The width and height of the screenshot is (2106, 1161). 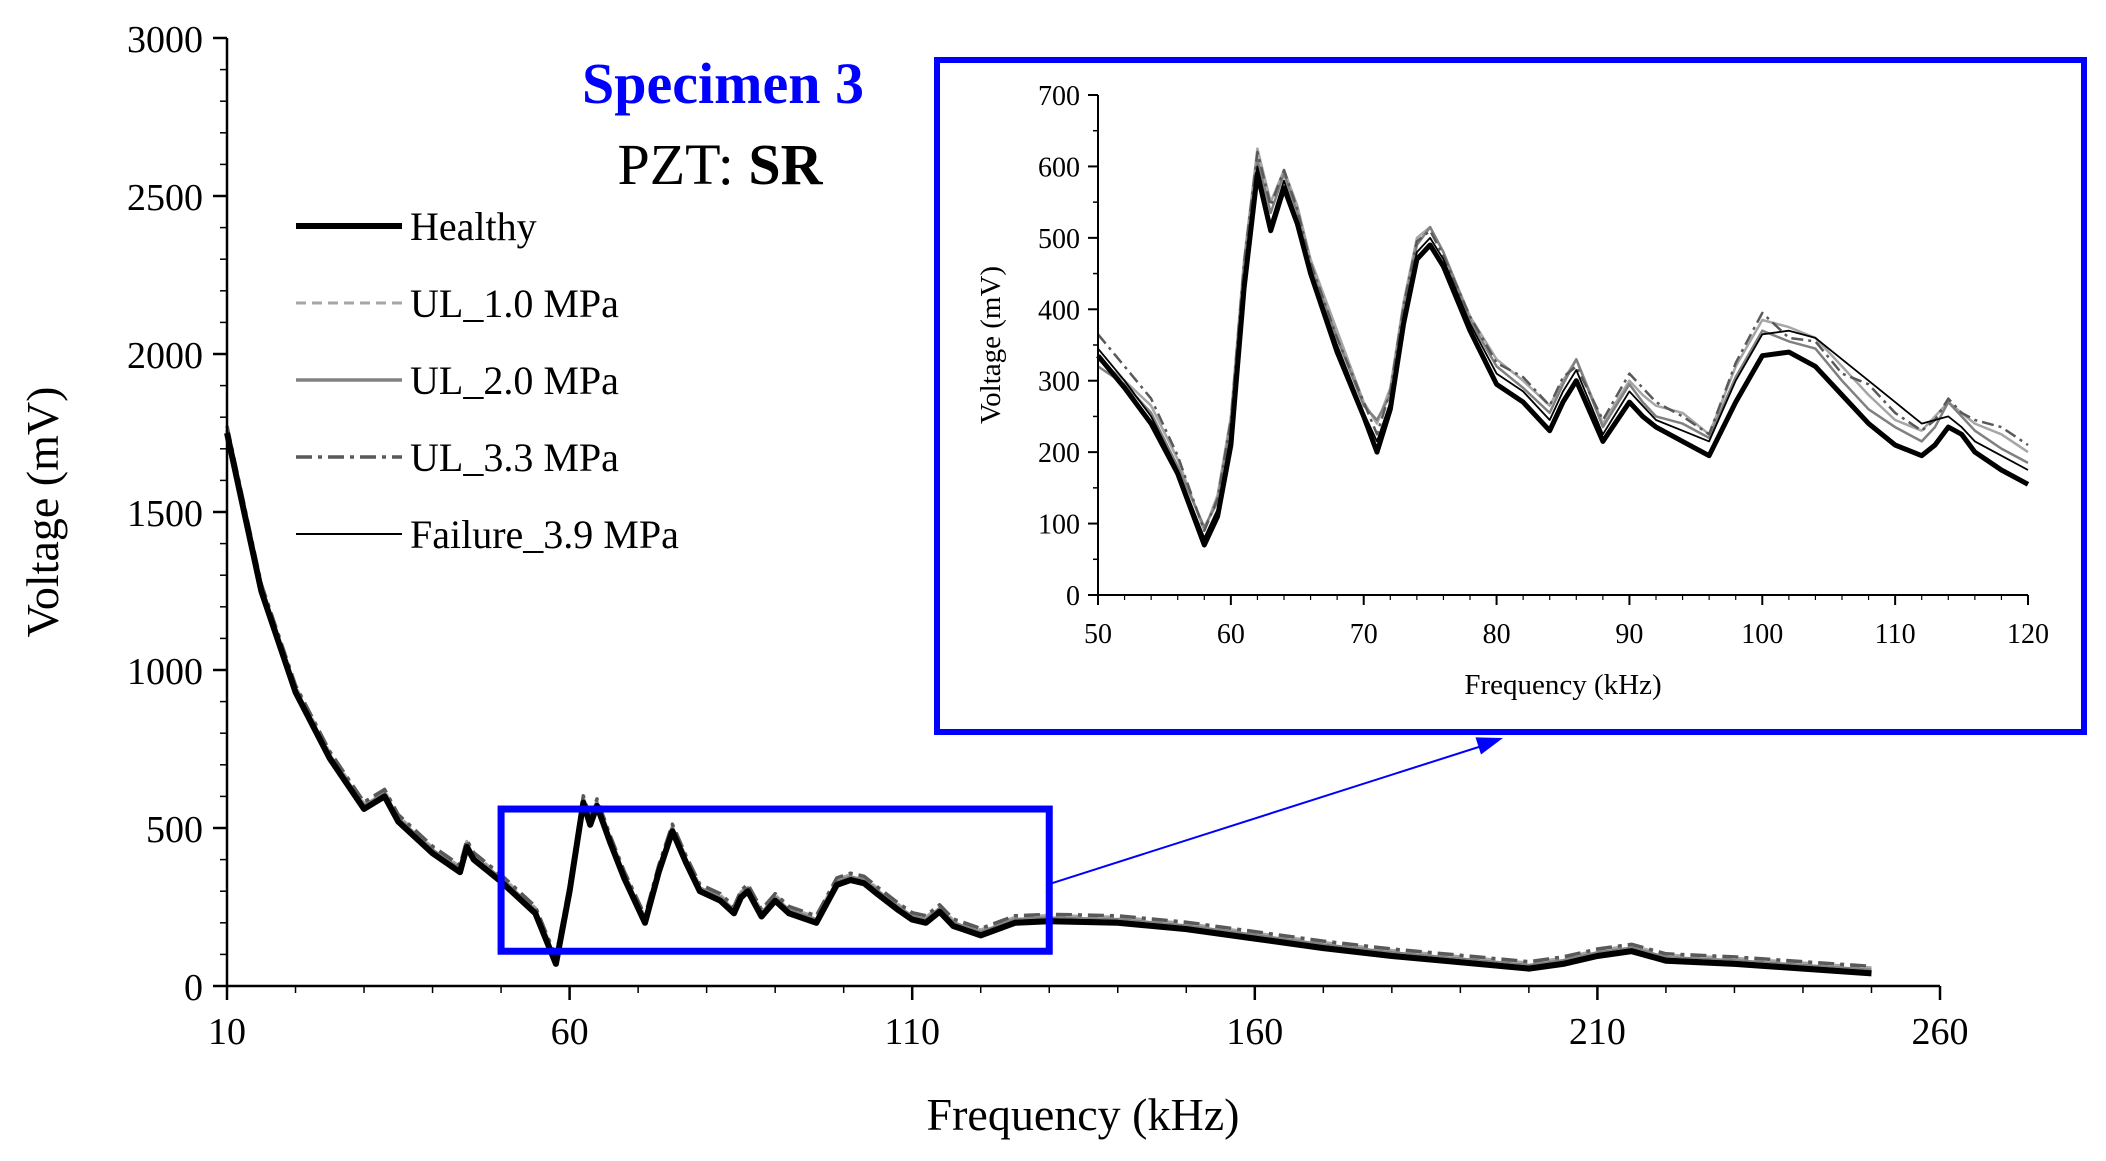 What do you see at coordinates (1489, 746) in the screenshot?
I see `zoom-callout-arrowhead` at bounding box center [1489, 746].